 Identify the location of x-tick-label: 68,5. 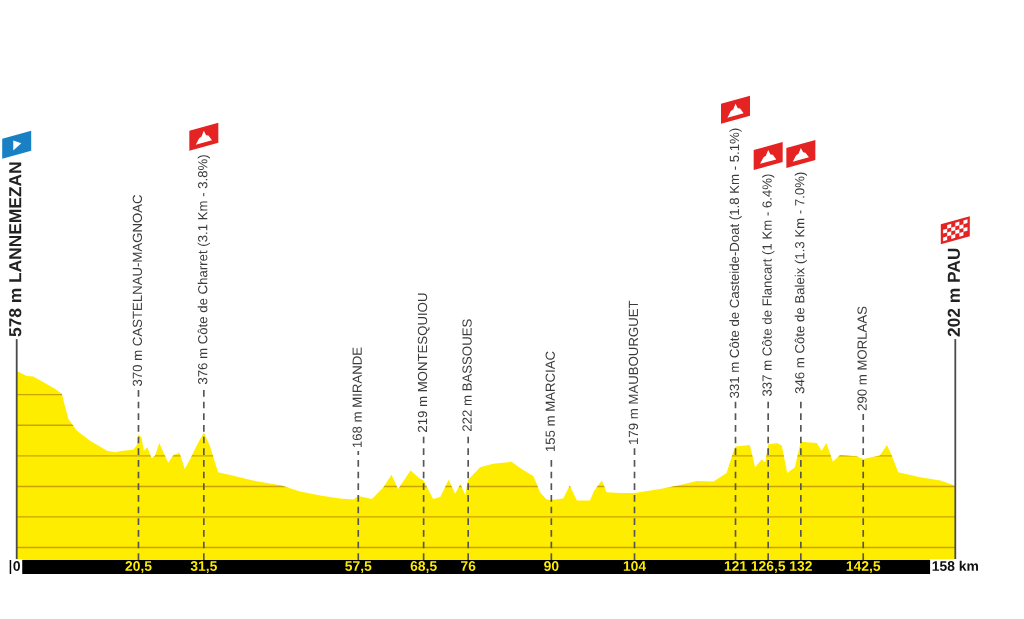
(423, 567).